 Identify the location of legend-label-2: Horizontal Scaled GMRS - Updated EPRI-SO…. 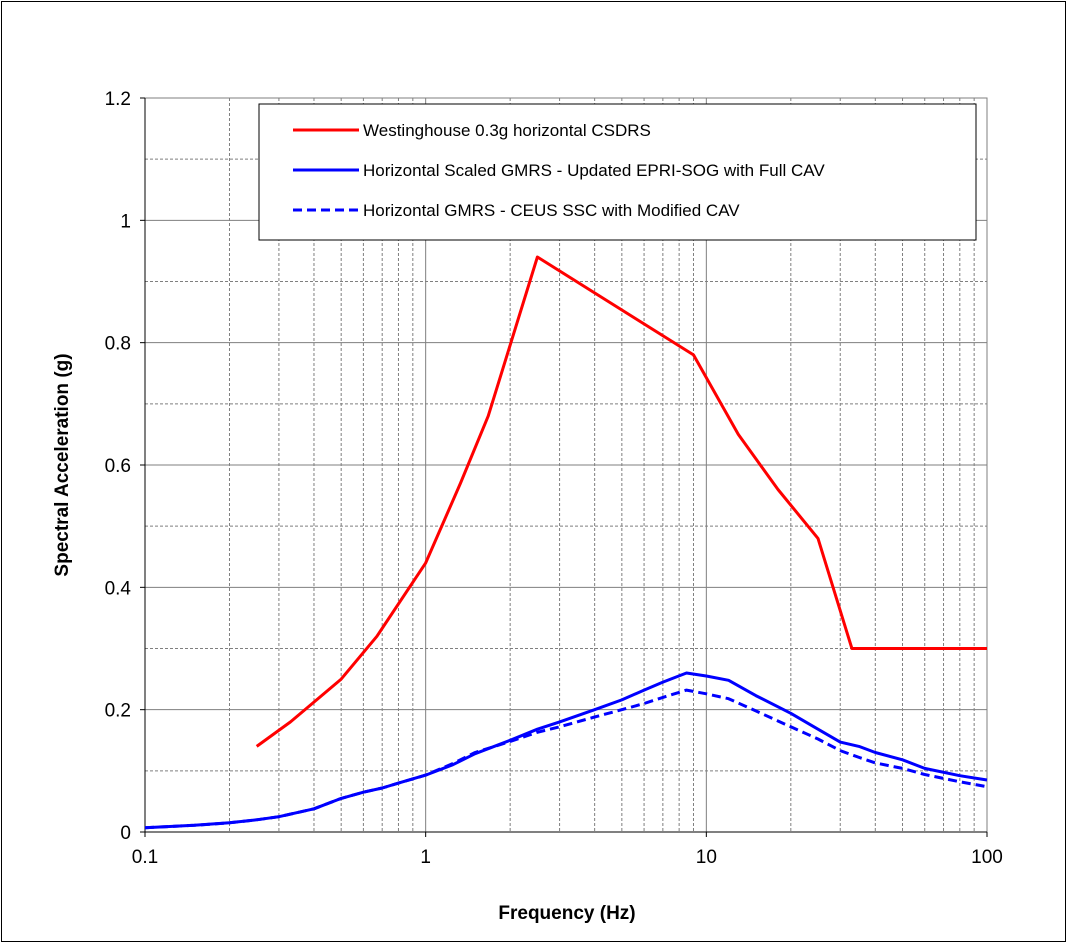
(594, 170).